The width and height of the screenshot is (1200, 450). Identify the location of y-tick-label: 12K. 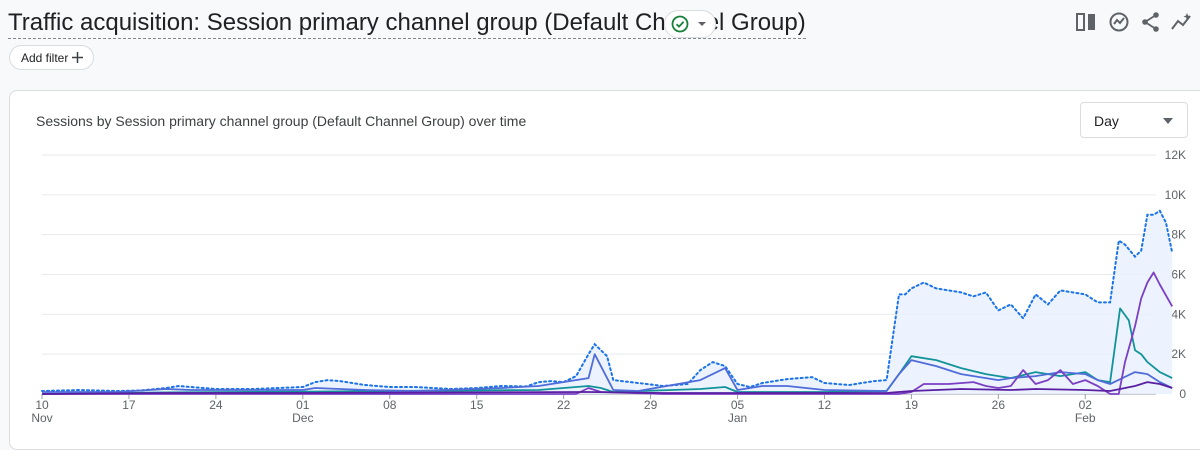
(1175, 155).